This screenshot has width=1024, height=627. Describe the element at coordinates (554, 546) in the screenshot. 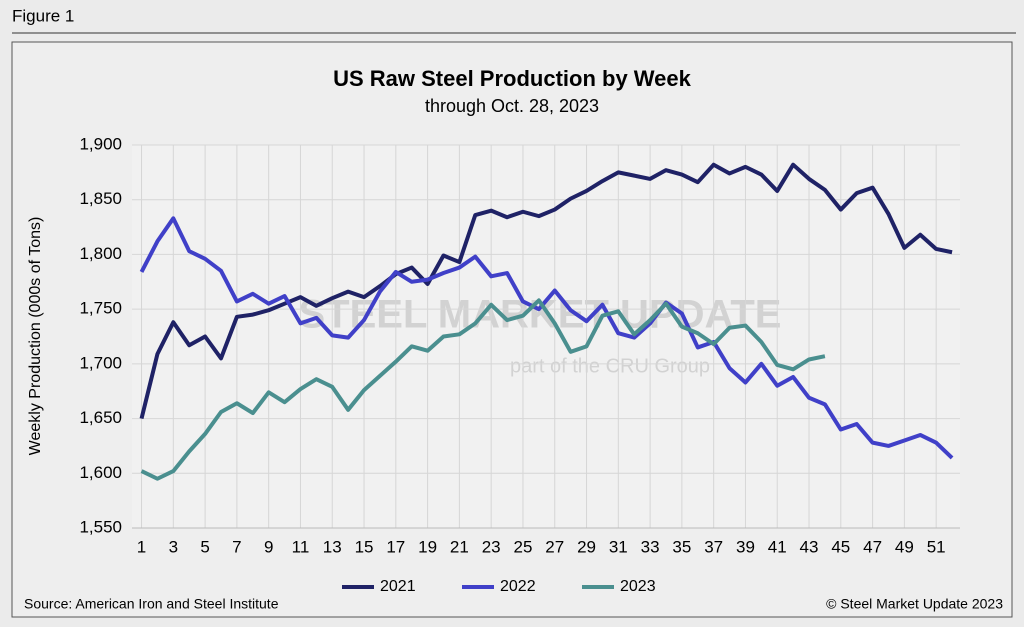

I see `x-tick-label: 27` at that location.